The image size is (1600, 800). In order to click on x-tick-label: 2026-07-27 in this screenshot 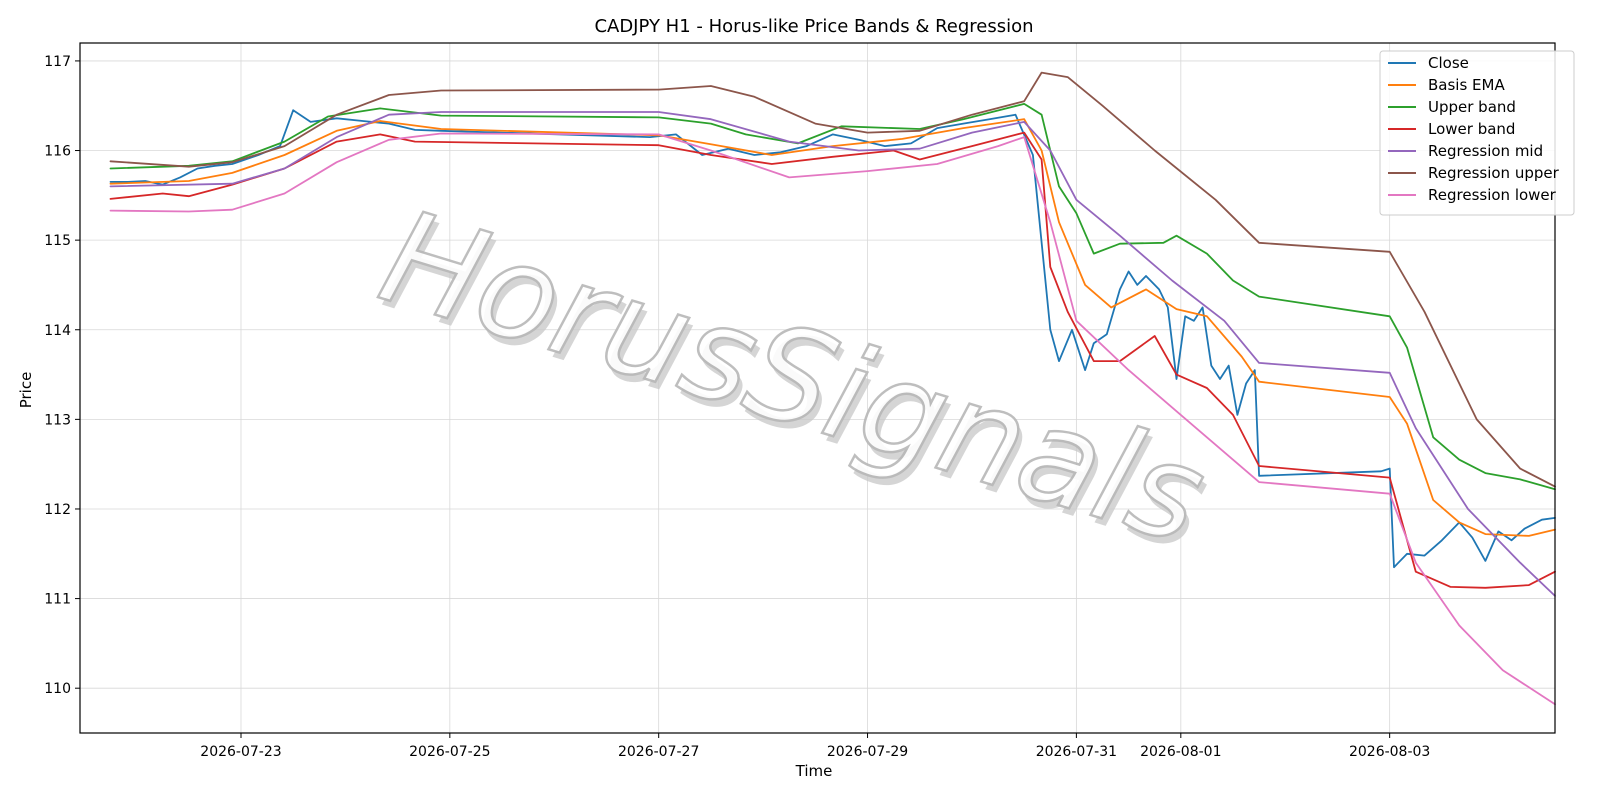, I will do `click(658, 752)`.